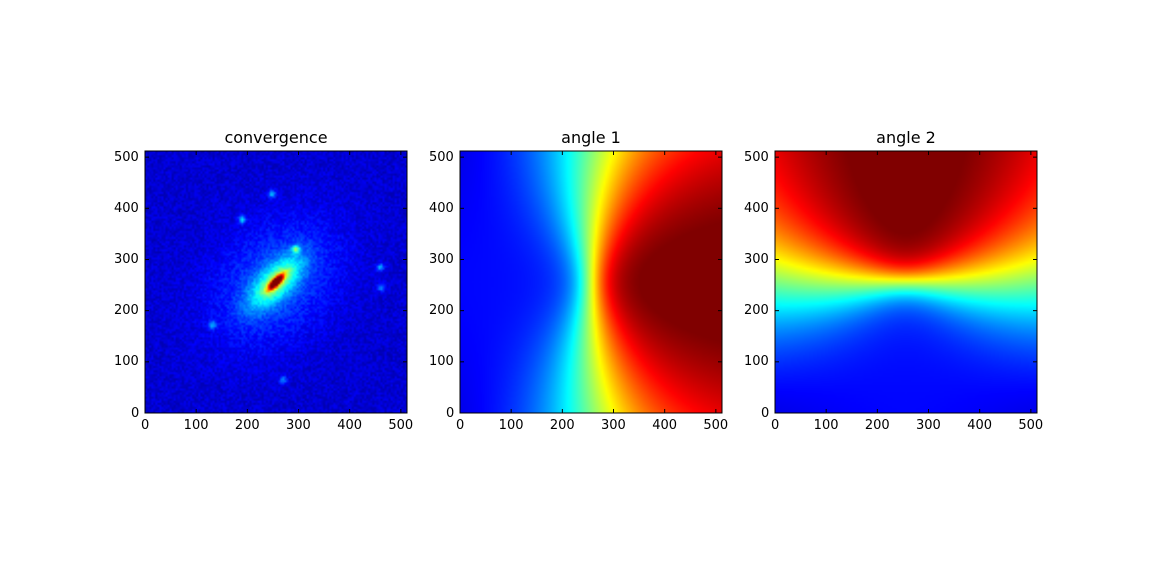 The image size is (1152, 576). What do you see at coordinates (906, 137) in the screenshot?
I see `chart-title: angle 2` at bounding box center [906, 137].